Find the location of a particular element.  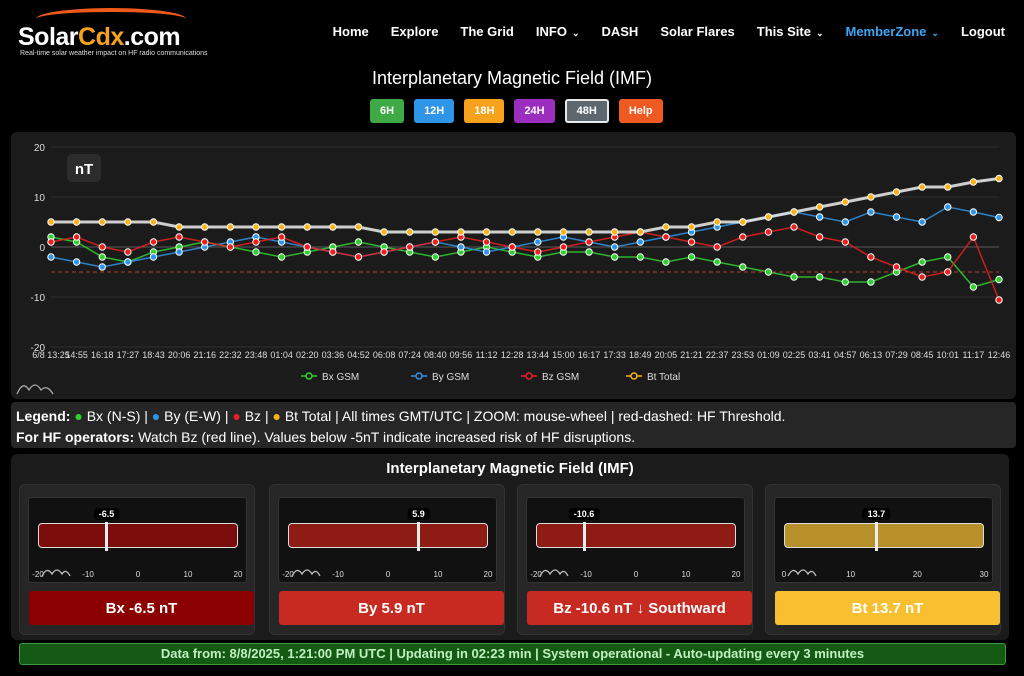

nav-item-memberzone: MemberZone ⌄ is located at coordinates (892, 31).